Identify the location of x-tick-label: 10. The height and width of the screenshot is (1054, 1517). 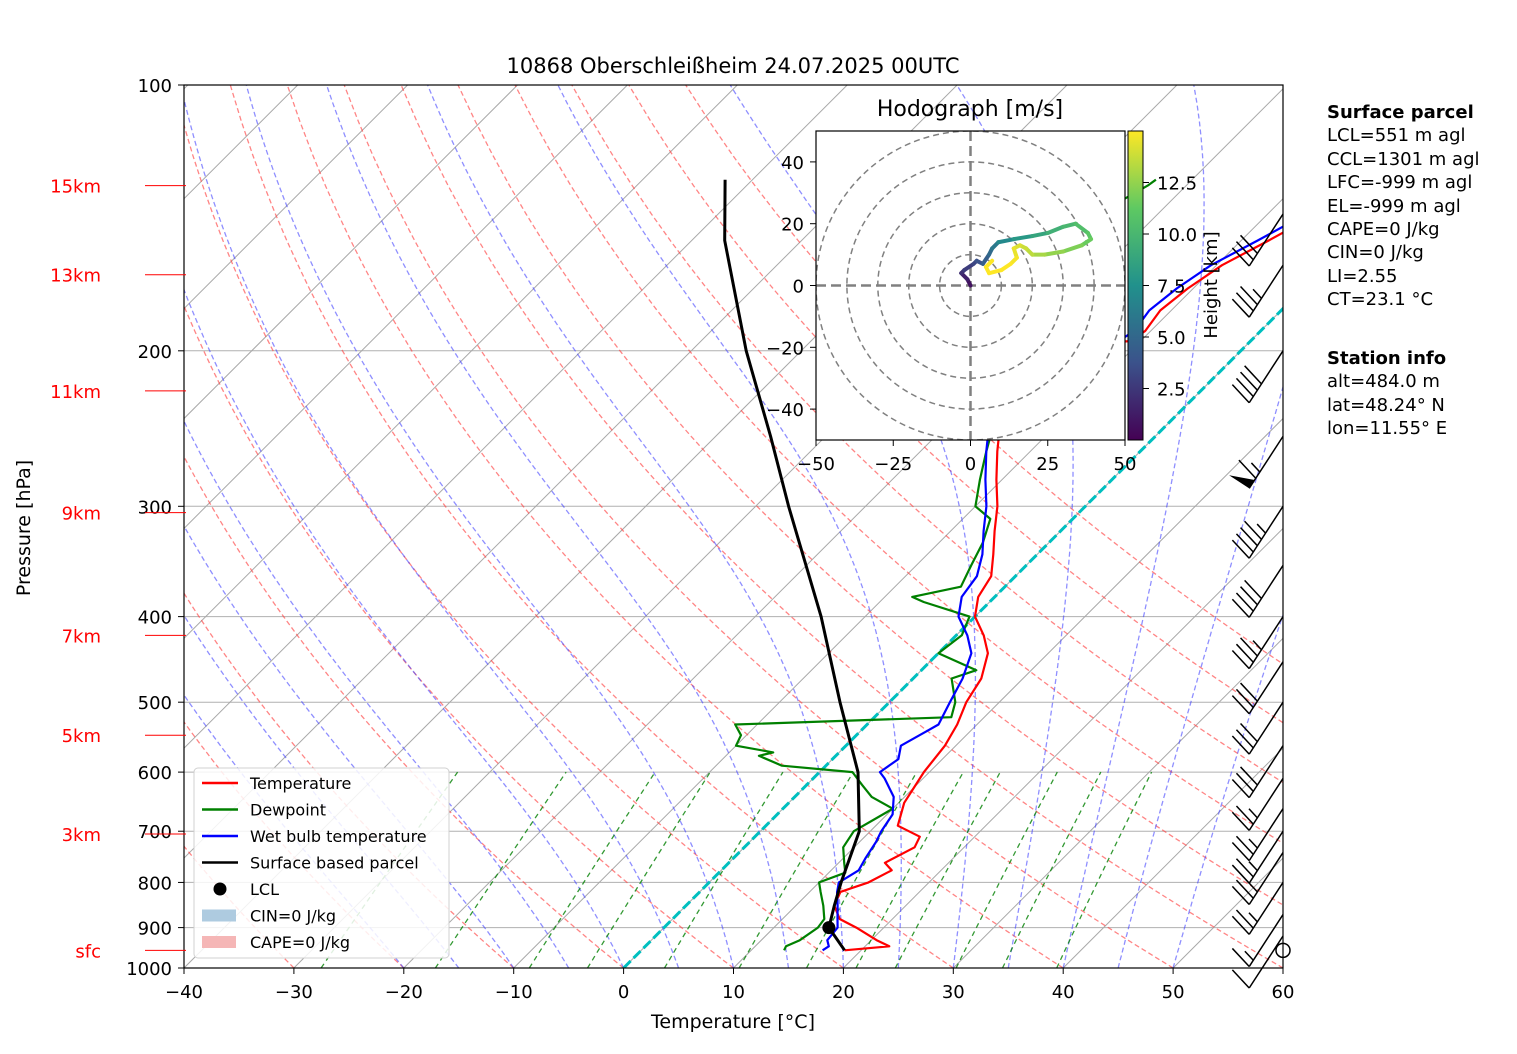
(733, 992).